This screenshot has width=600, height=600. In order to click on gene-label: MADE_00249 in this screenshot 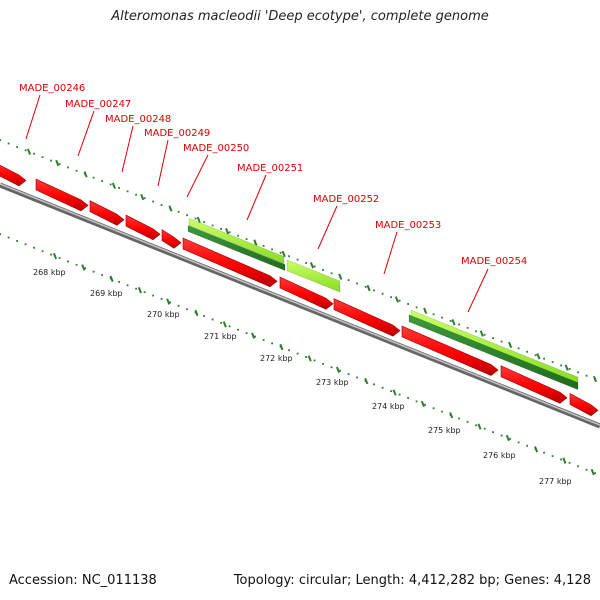, I will do `click(177, 133)`.